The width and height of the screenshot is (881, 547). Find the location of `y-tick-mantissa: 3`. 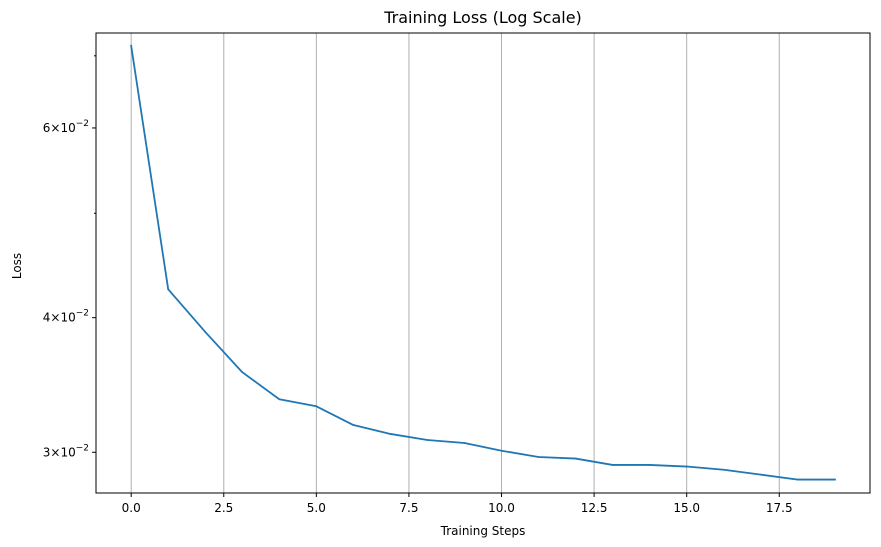

y-tick-mantissa: 3 is located at coordinates (47, 452).